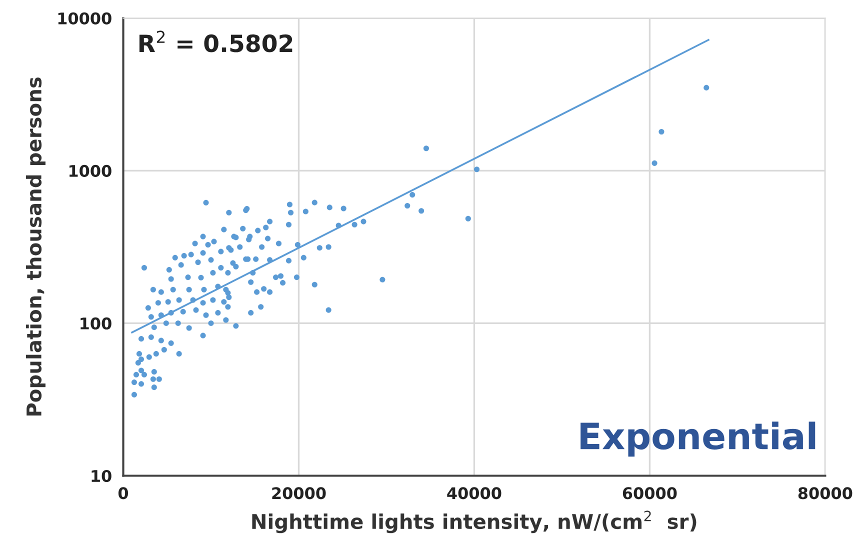 This screenshot has width=856, height=550. Describe the element at coordinates (474, 493) in the screenshot. I see `x-tick-label: 40000` at that location.